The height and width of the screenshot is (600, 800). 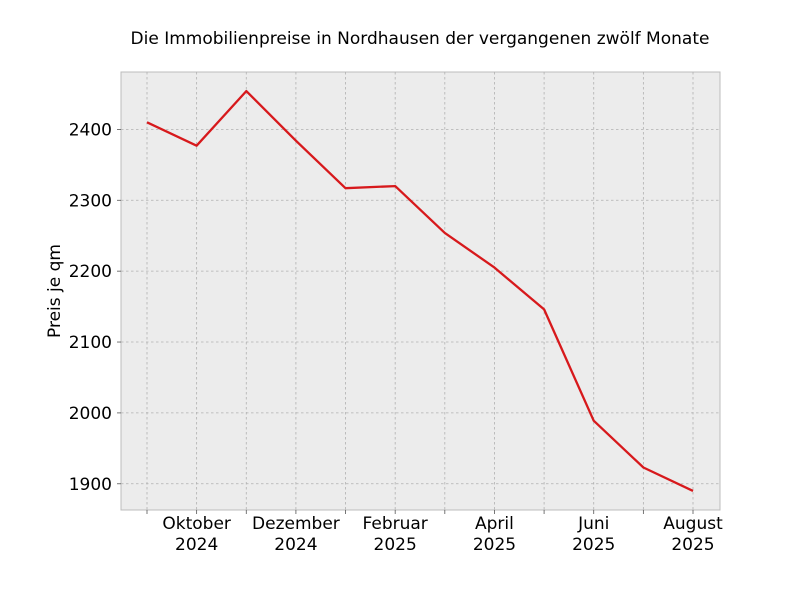 I want to click on y-tick-label: 2300, so click(x=90, y=201).